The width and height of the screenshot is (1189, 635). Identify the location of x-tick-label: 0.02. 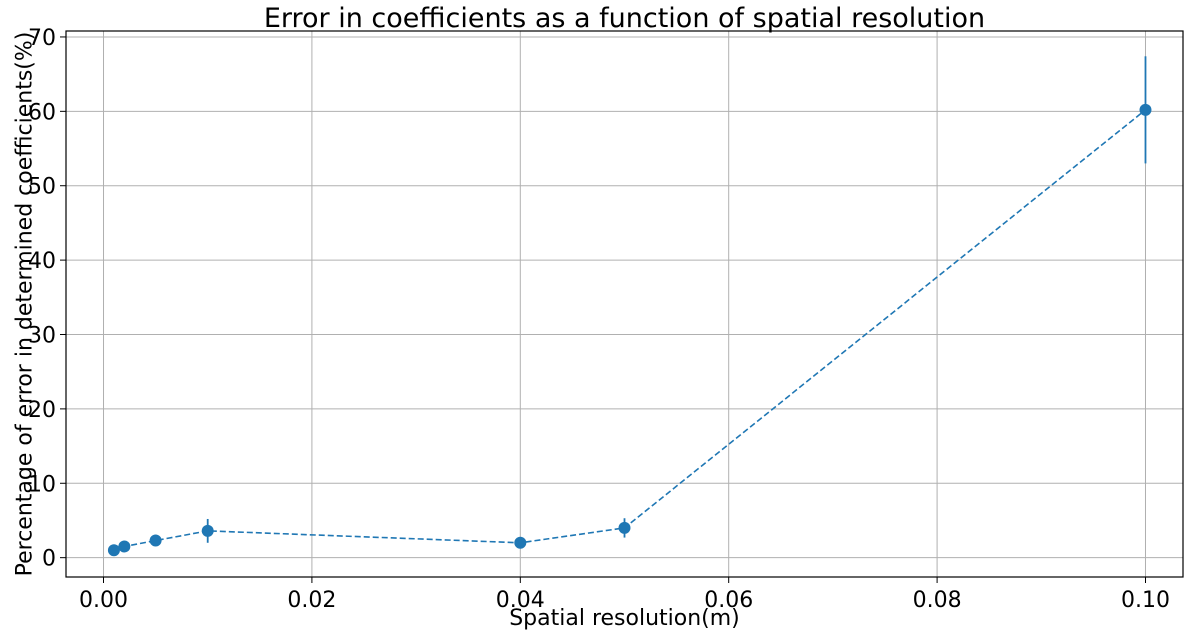
(311, 600).